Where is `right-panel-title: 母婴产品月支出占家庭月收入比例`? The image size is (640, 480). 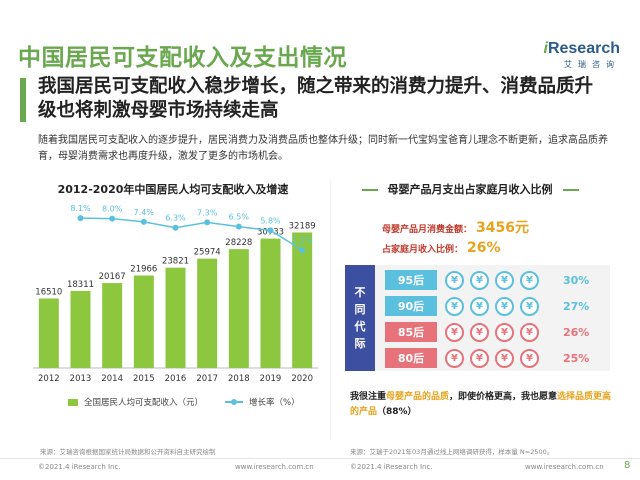 right-panel-title: 母婴产品月支出占家庭月收入比例 is located at coordinates (470, 189).